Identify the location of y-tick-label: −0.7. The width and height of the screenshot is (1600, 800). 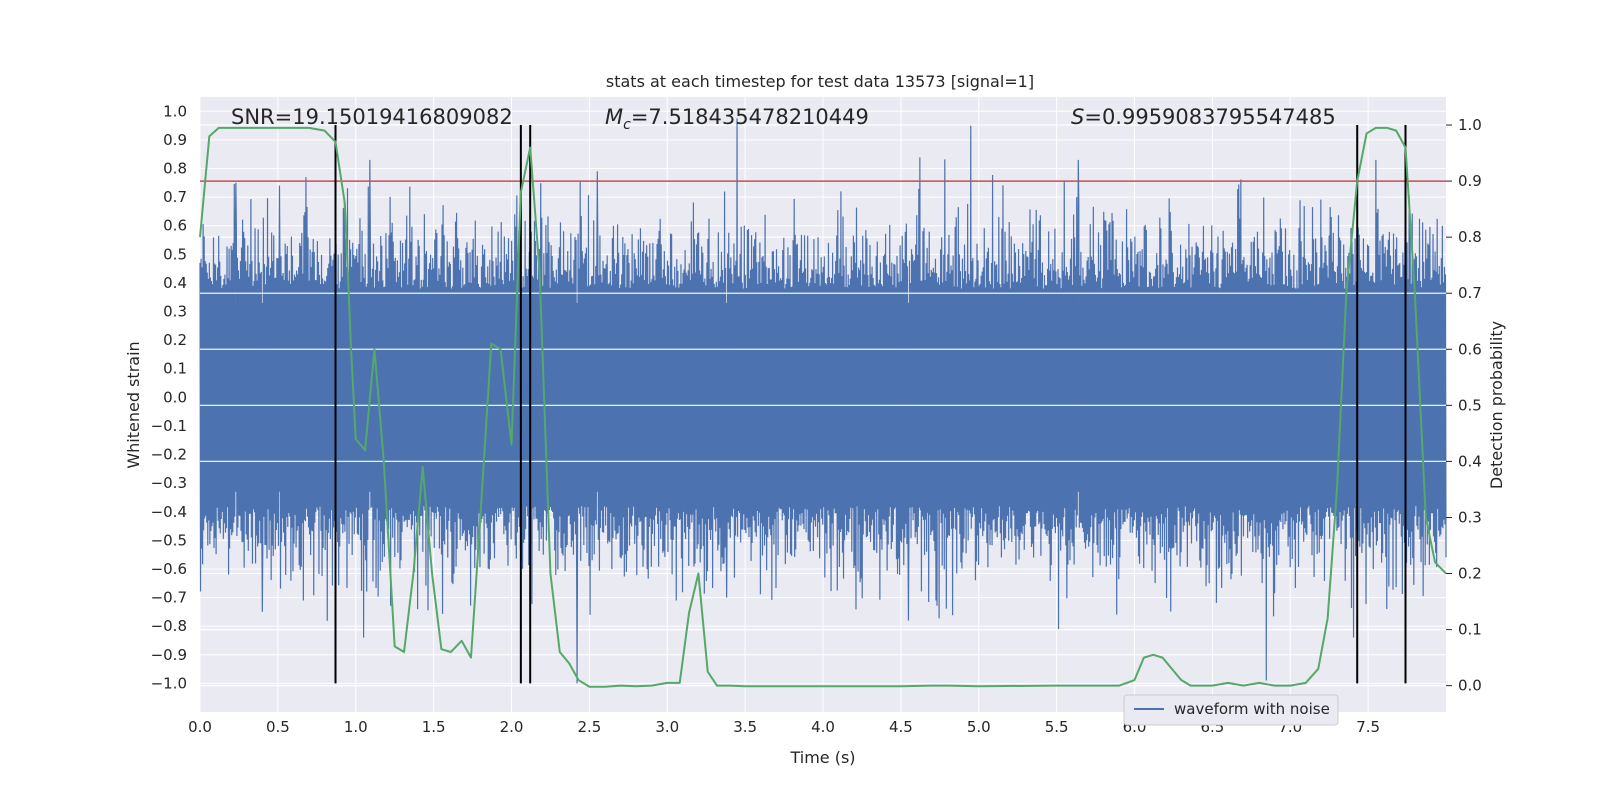
(169, 598).